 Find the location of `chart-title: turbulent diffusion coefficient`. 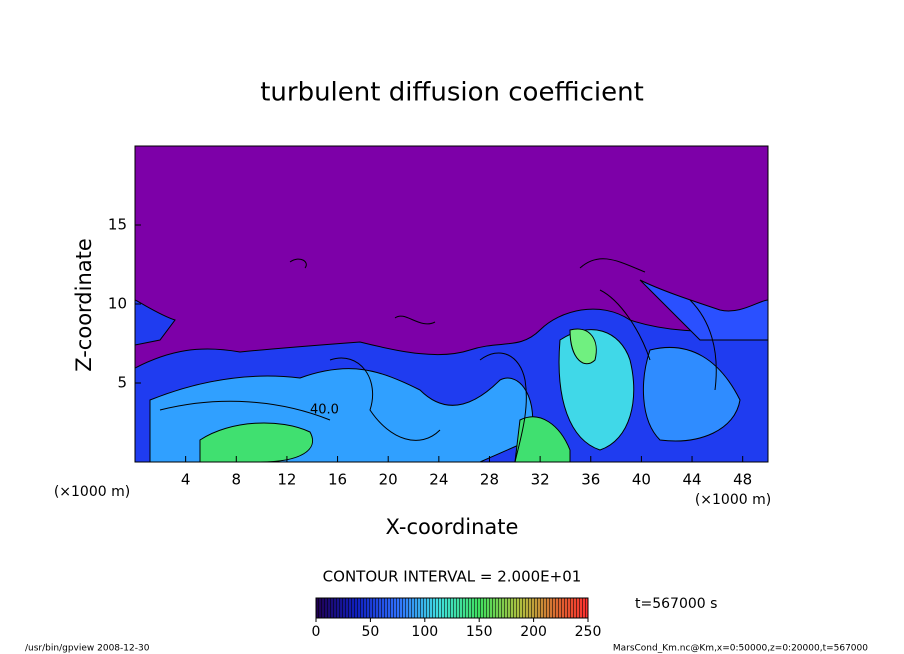

chart-title: turbulent diffusion coefficient is located at coordinates (452, 93).